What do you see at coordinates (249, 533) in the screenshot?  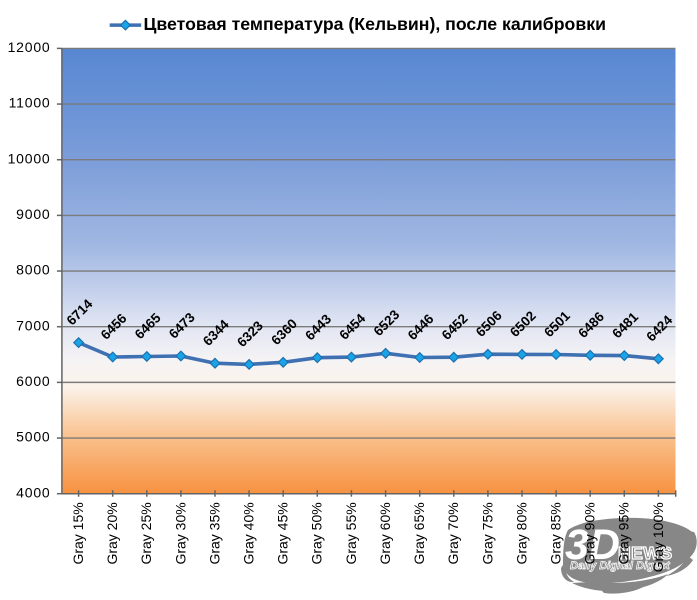 I see `svg-text: Gray 40%` at bounding box center [249, 533].